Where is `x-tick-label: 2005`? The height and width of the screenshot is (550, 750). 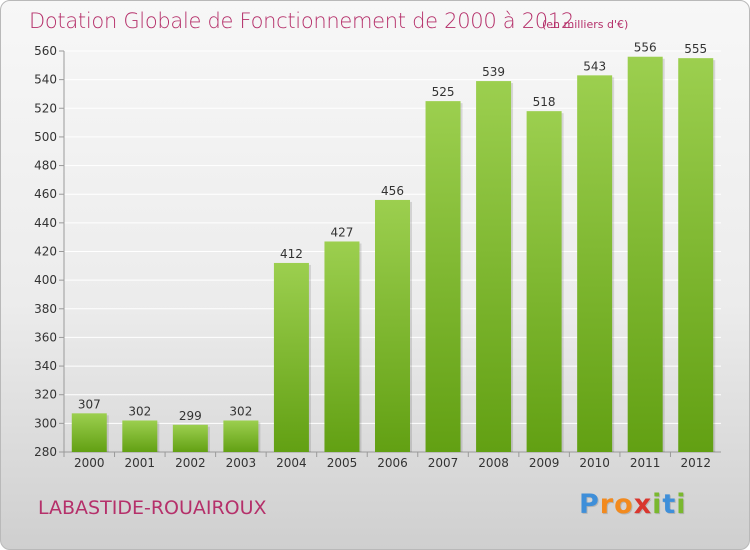 x-tick-label: 2005 is located at coordinates (342, 463).